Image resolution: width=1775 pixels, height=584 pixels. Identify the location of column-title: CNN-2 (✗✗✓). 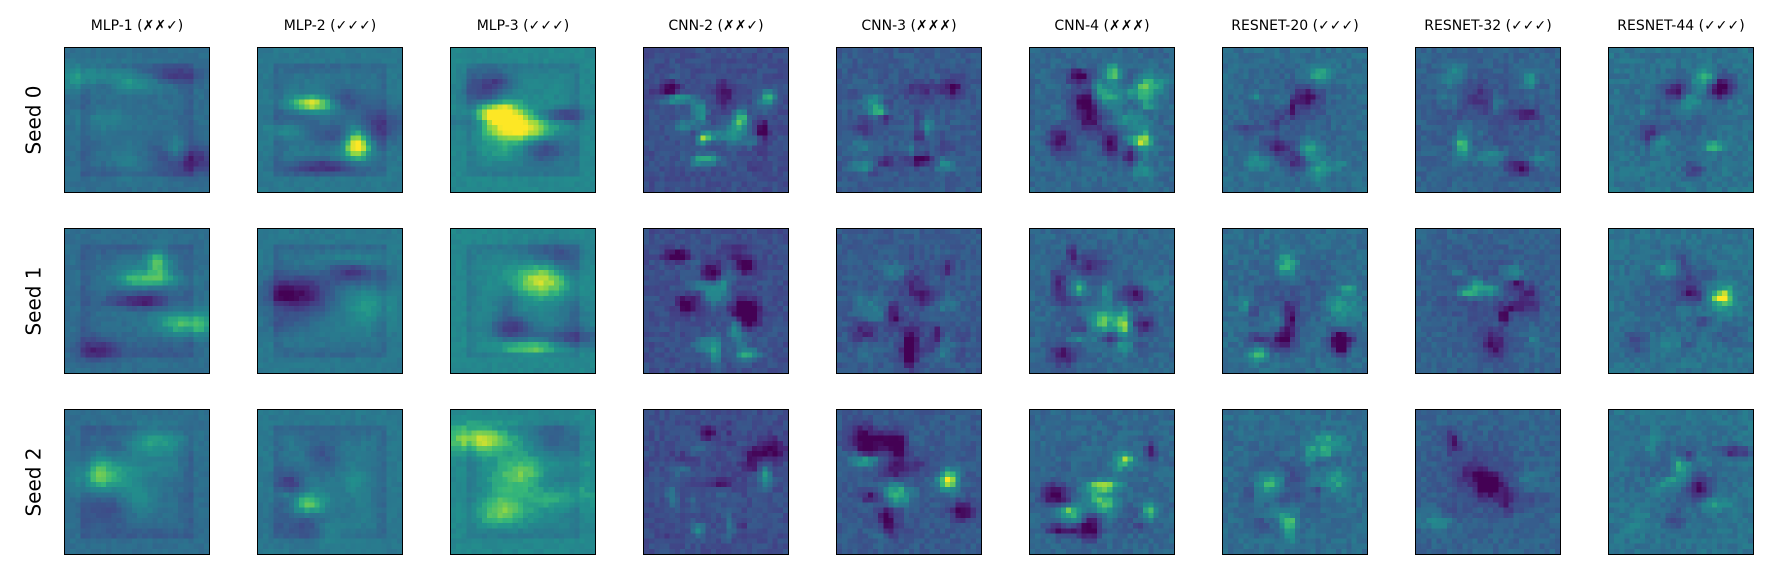
(716, 26).